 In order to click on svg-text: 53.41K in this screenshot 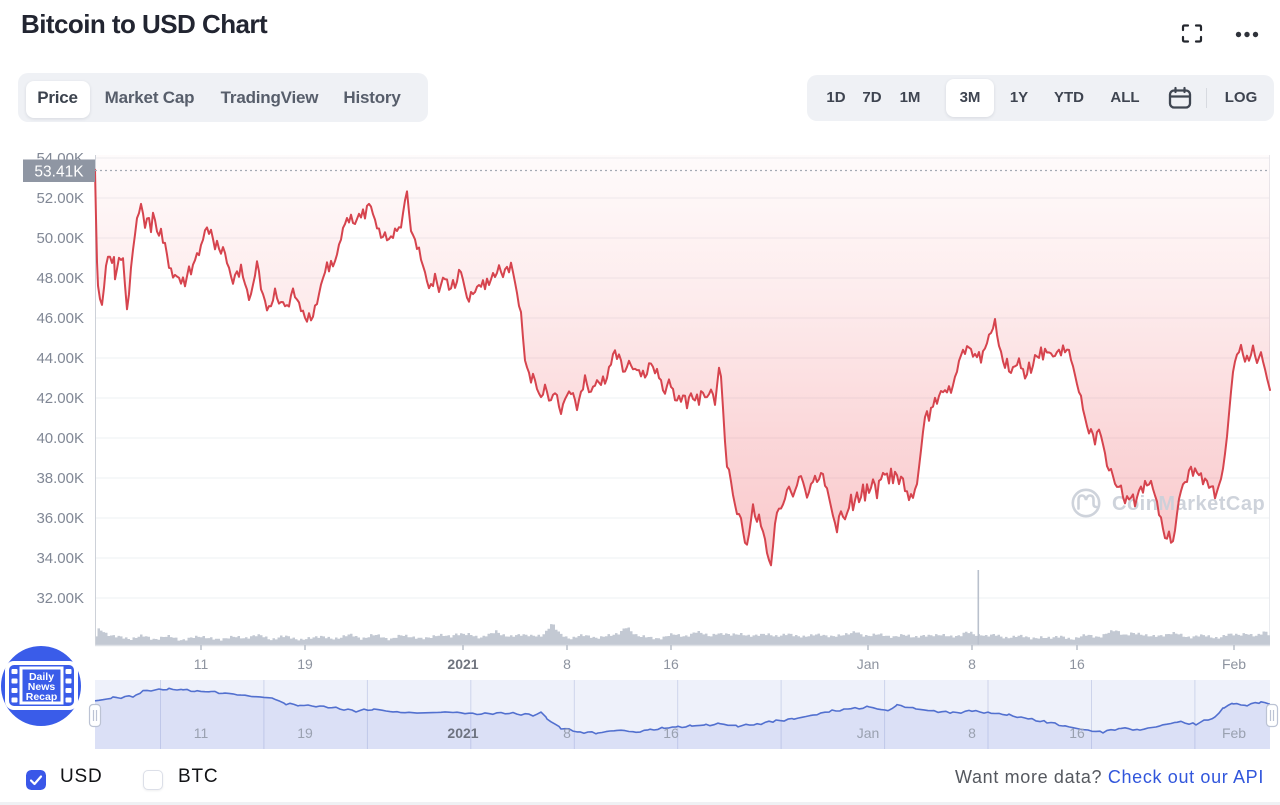, I will do `click(59, 172)`.